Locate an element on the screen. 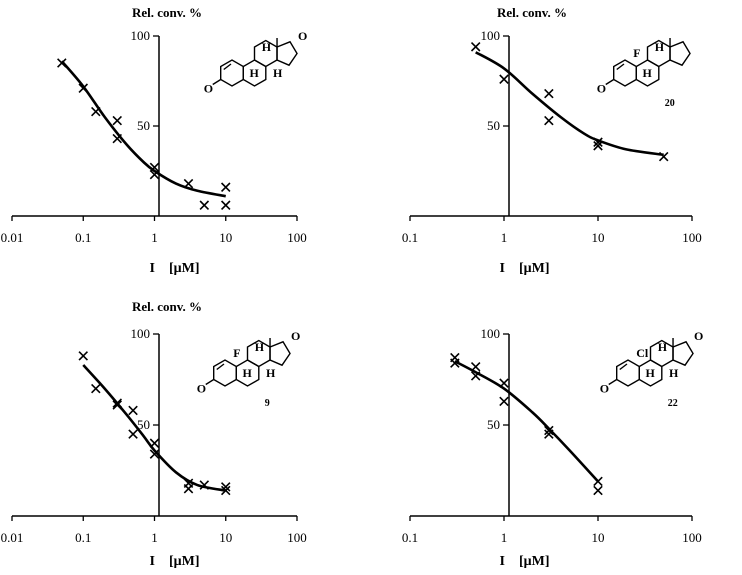  double-bond is located at coordinates (620, 67).